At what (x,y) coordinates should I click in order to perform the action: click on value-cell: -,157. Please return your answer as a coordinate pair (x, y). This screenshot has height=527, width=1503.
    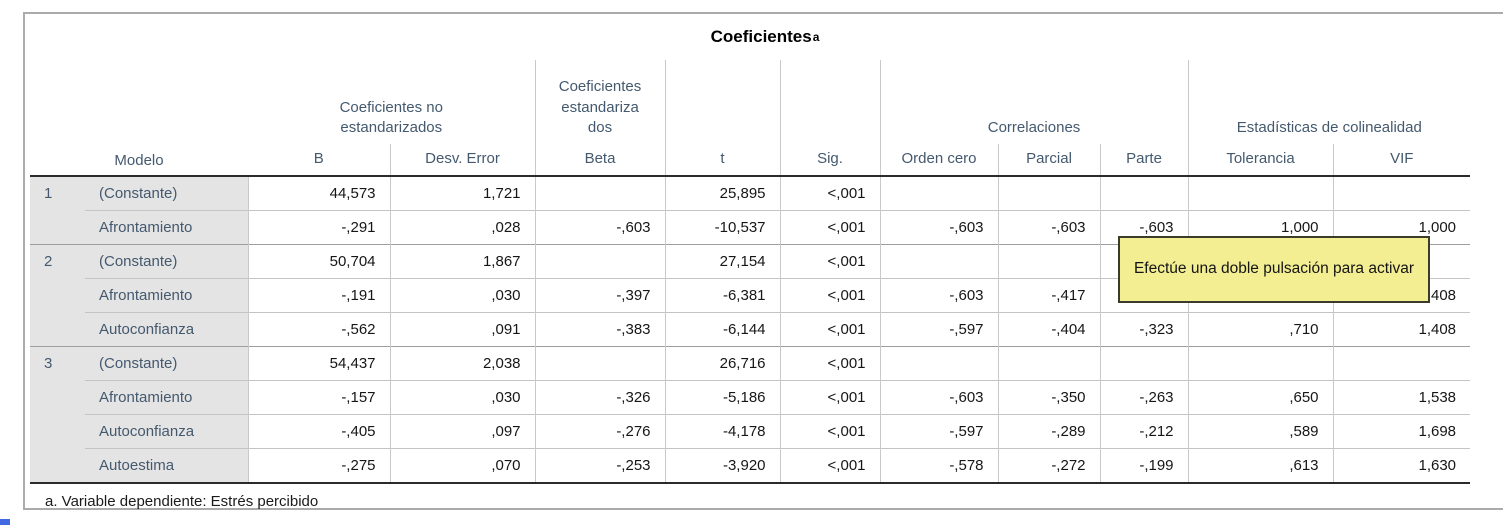
    Looking at the image, I should click on (319, 397).